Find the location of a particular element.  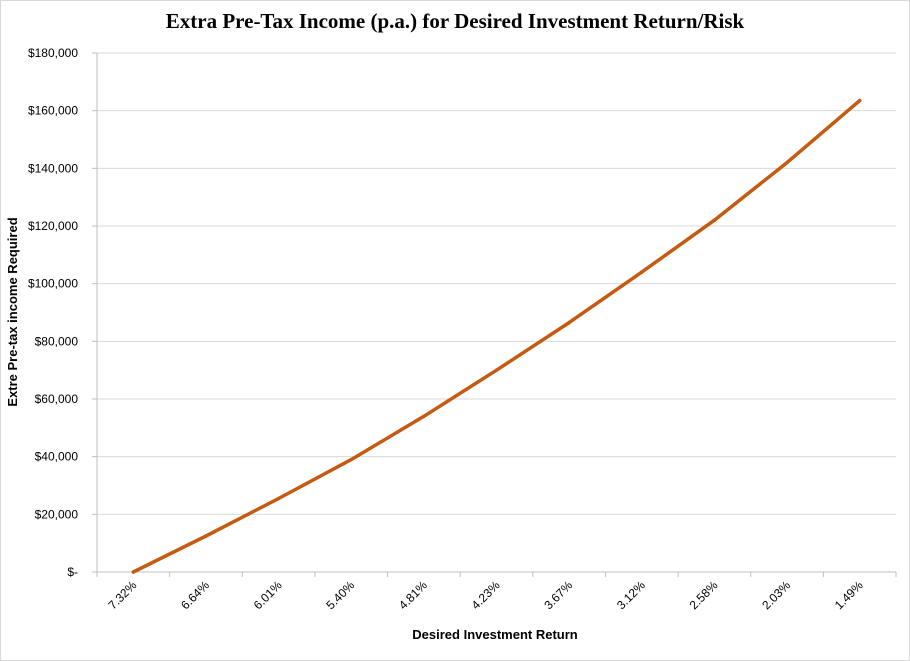

x-tick-label: 5.40% is located at coordinates (340, 595).